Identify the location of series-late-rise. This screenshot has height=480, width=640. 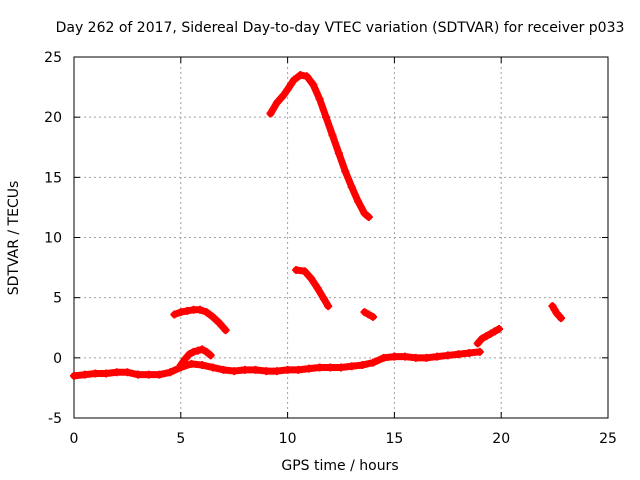
(488, 336).